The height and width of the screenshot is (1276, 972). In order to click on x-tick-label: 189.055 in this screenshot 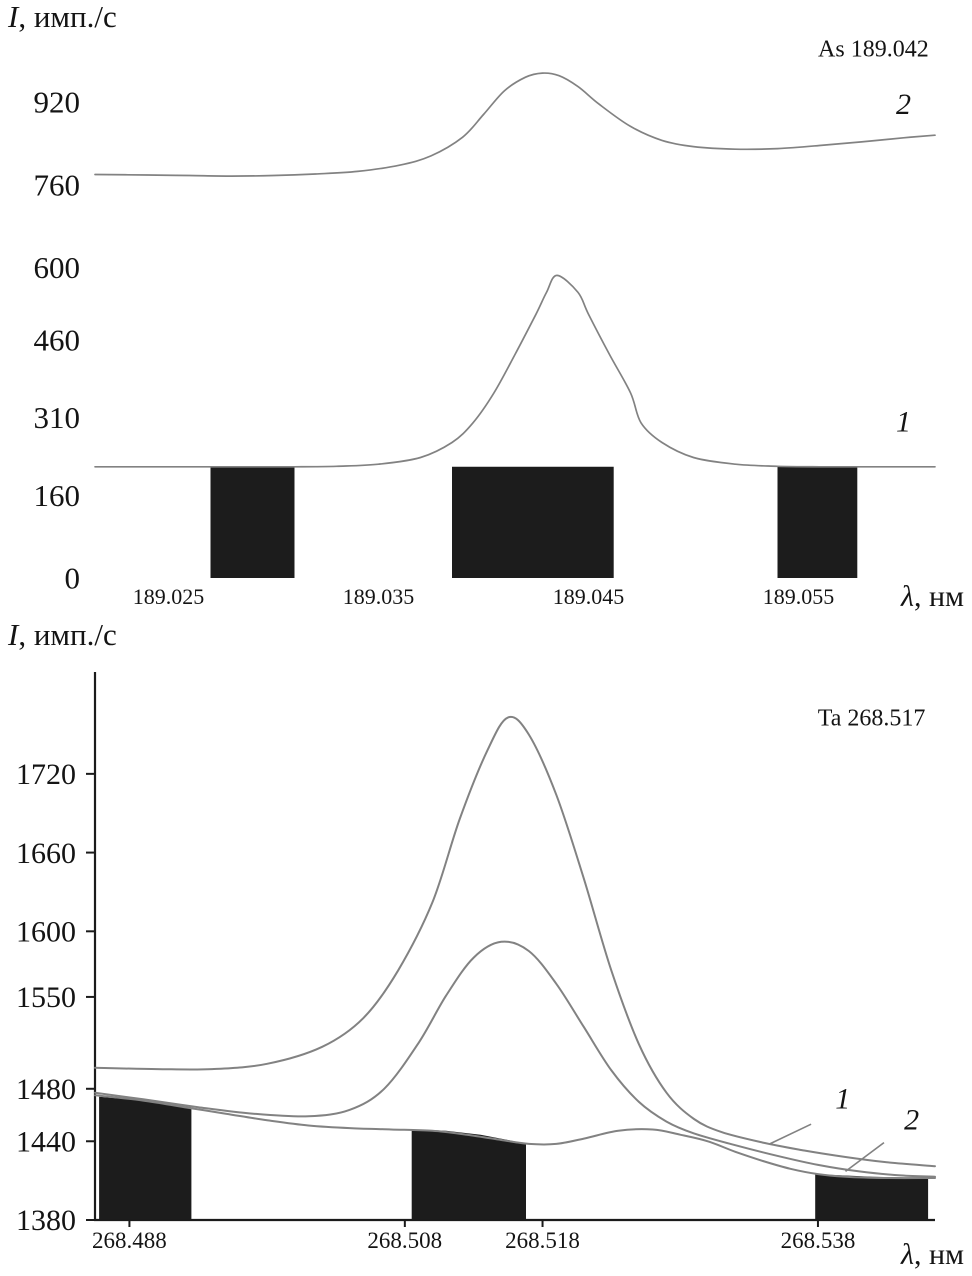, I will do `click(799, 596)`.